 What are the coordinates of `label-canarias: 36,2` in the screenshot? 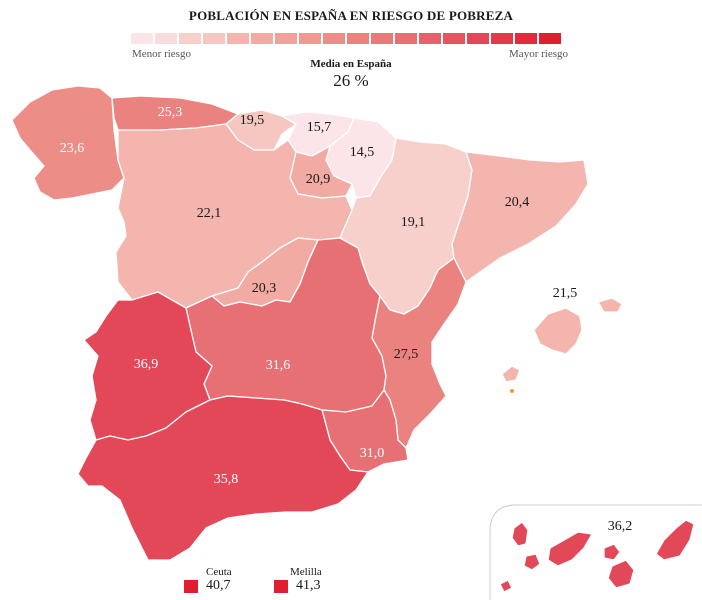 It's located at (620, 526).